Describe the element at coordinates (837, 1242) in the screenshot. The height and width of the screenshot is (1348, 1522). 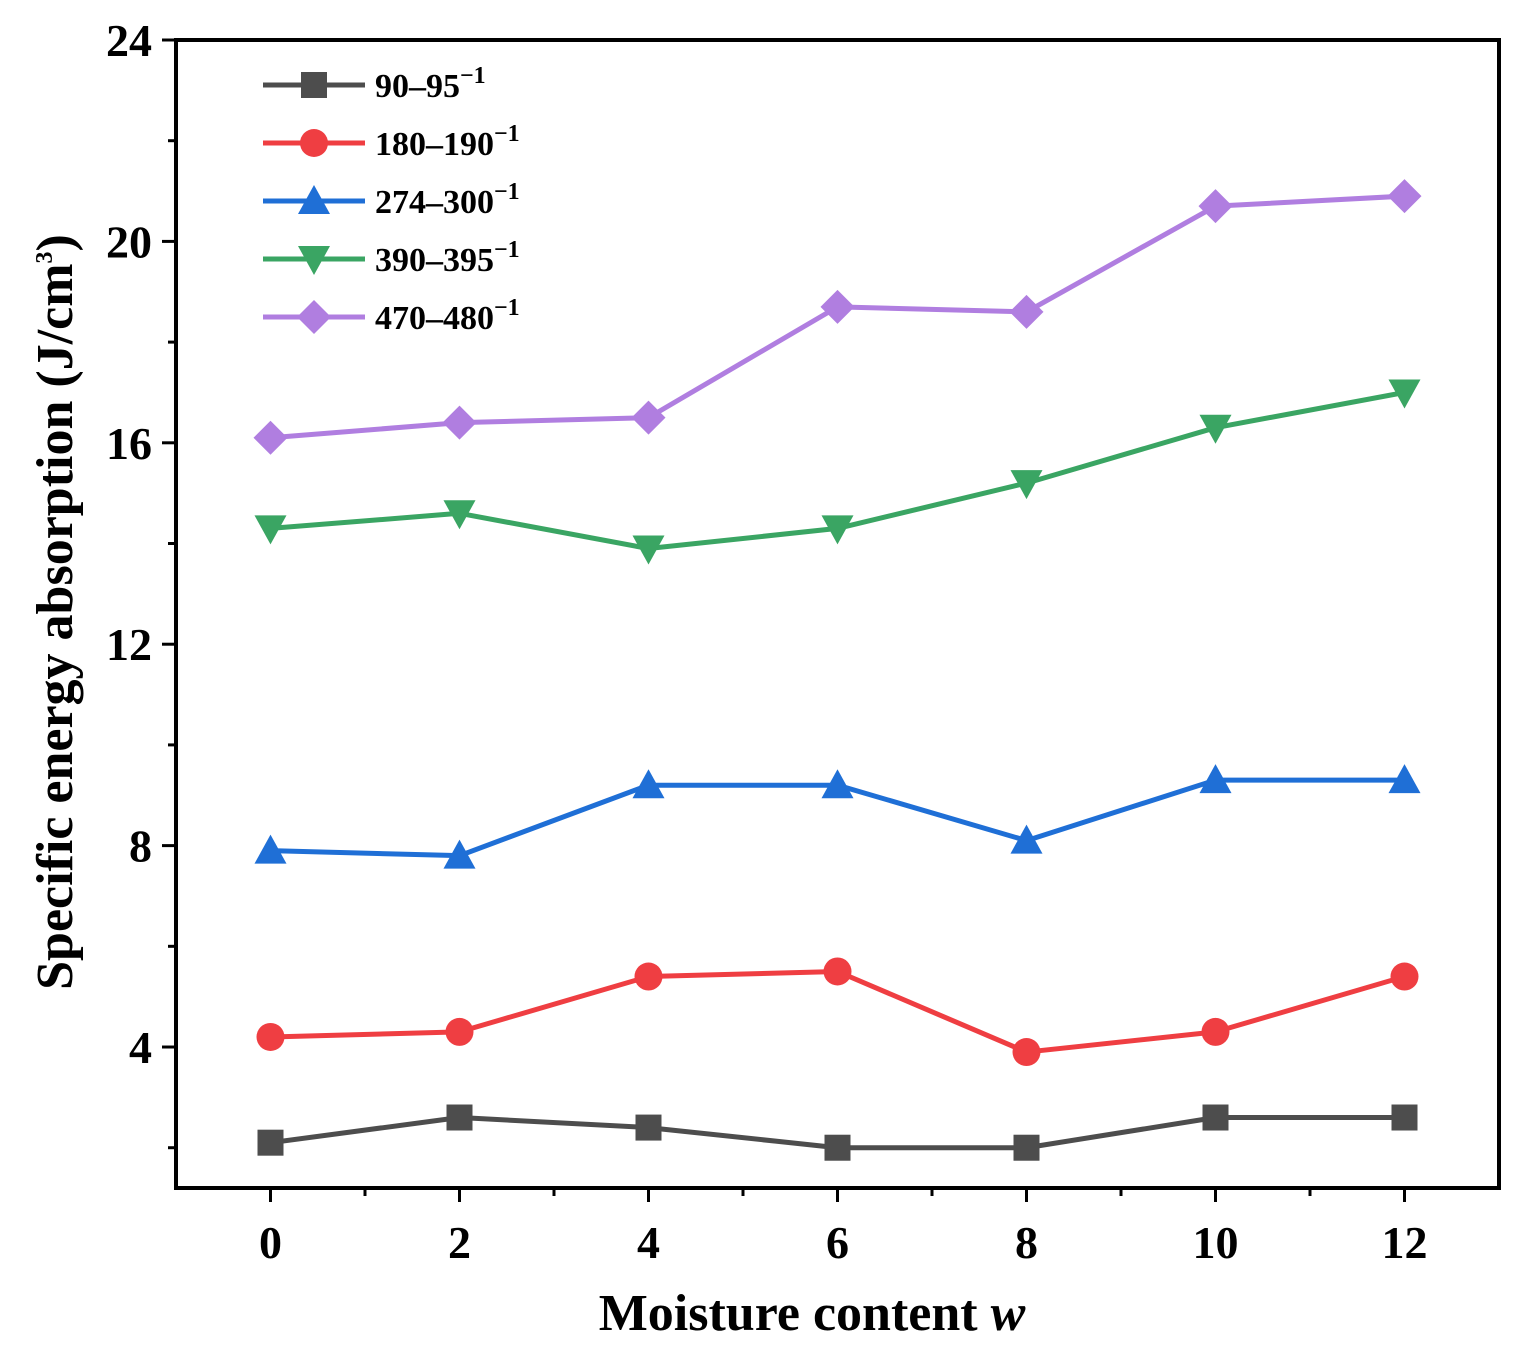
I see `x-tick-label: 6` at that location.